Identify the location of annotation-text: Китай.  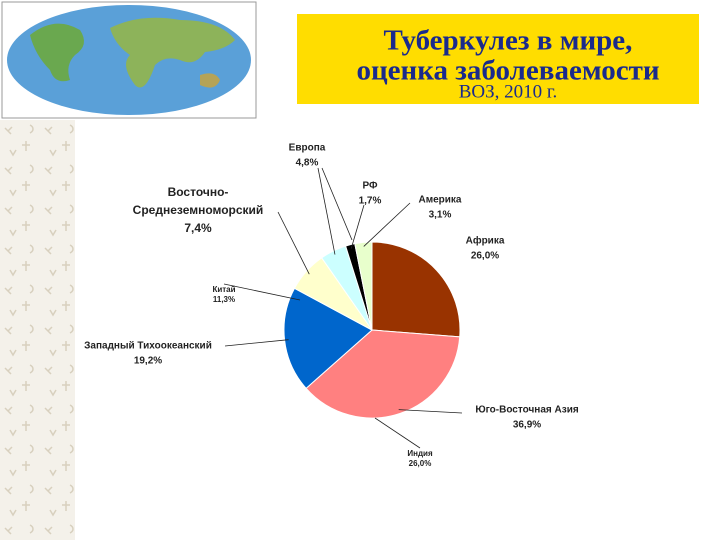
(223, 289).